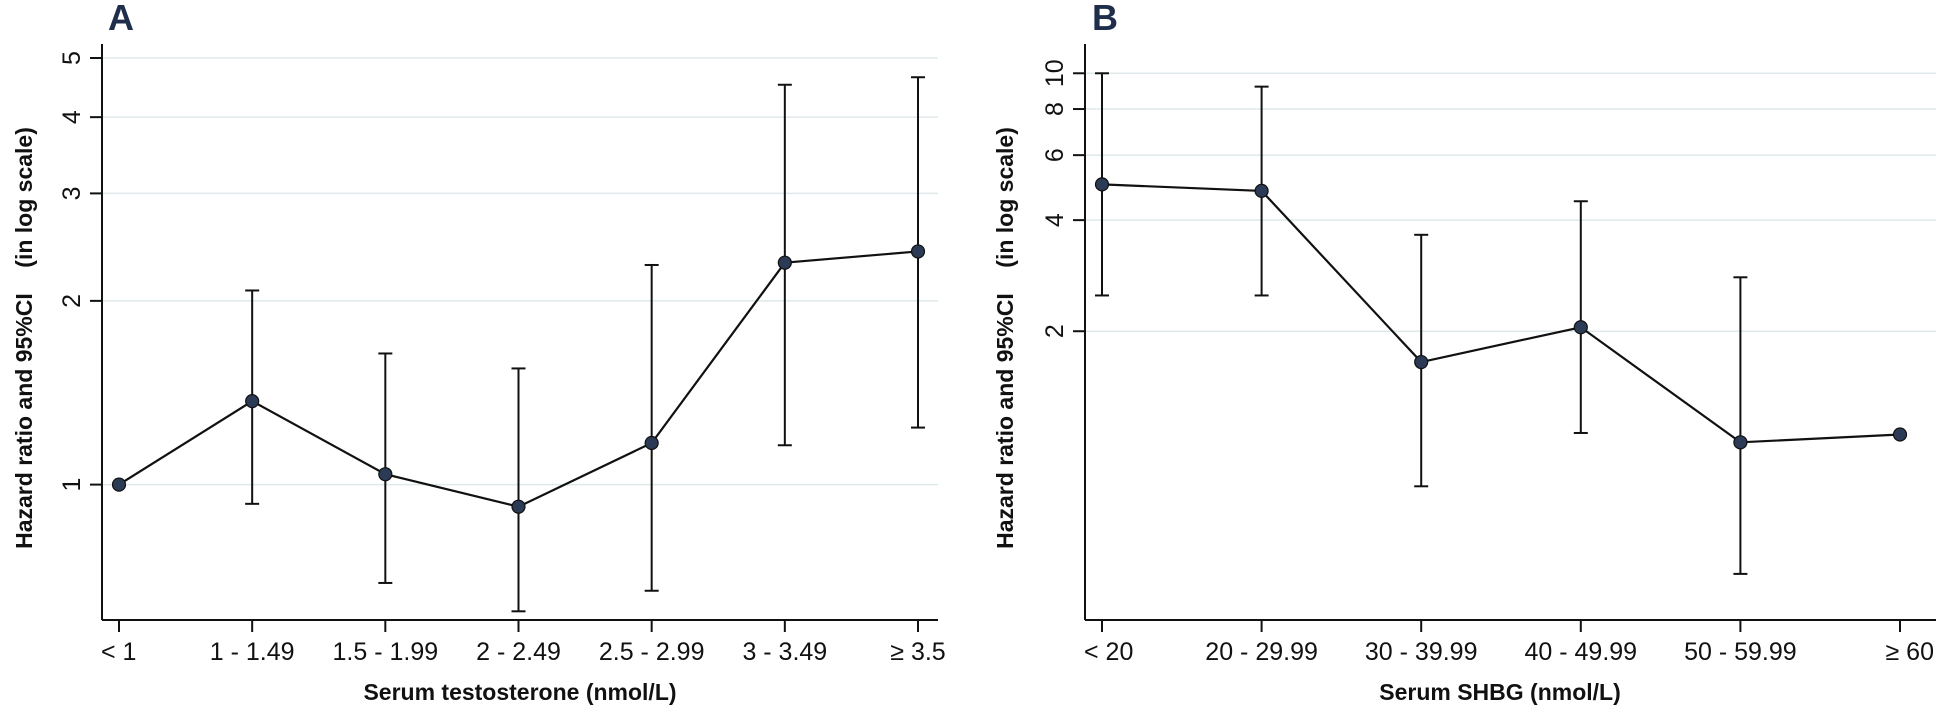  Describe the element at coordinates (1740, 652) in the screenshot. I see `x-tick-label: 50 - 59.99` at that location.